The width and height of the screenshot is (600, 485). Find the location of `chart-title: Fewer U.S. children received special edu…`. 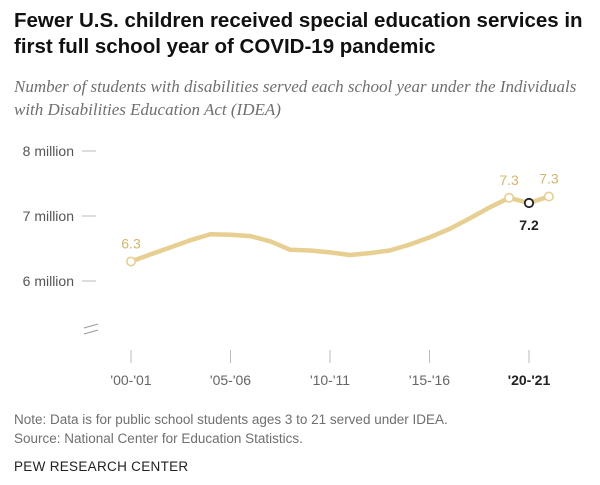

chart-title: Fewer U.S. children received special edu… is located at coordinates (298, 33).